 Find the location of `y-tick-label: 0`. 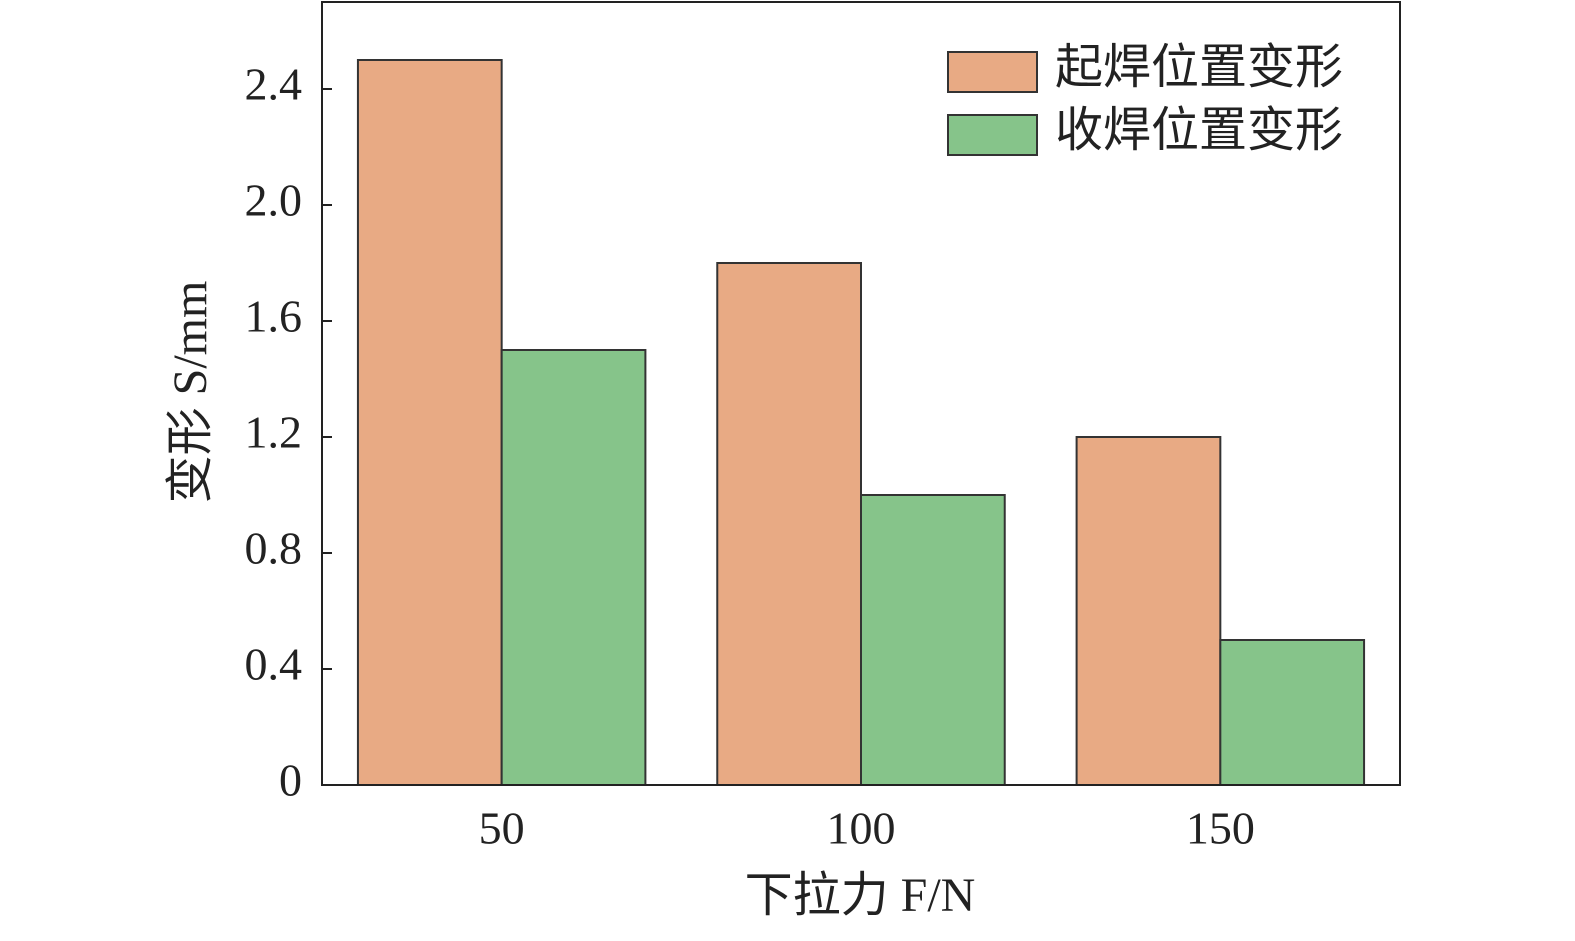

y-tick-label: 0 is located at coordinates (290, 780).